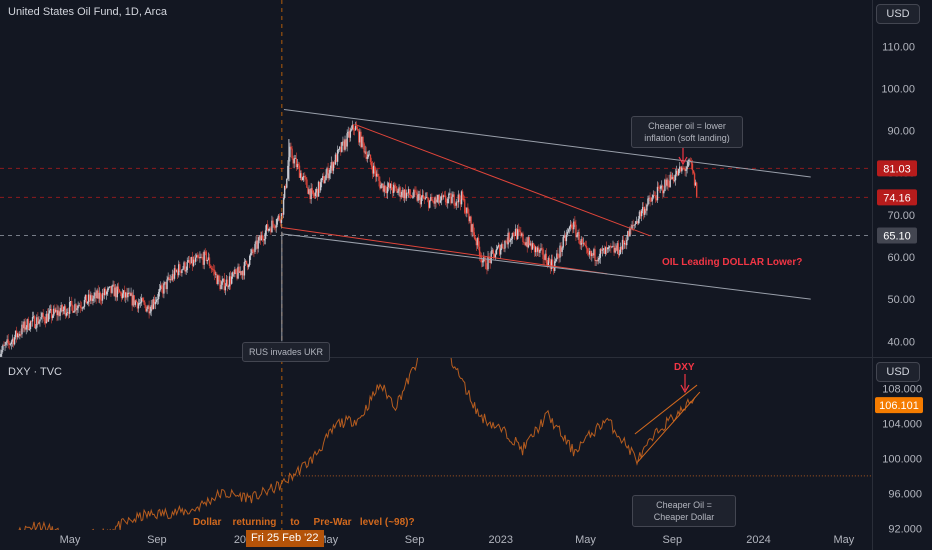 This screenshot has height=550, width=932. Describe the element at coordinates (901, 300) in the screenshot. I see `oil-ytick-label: 50.00` at that location.